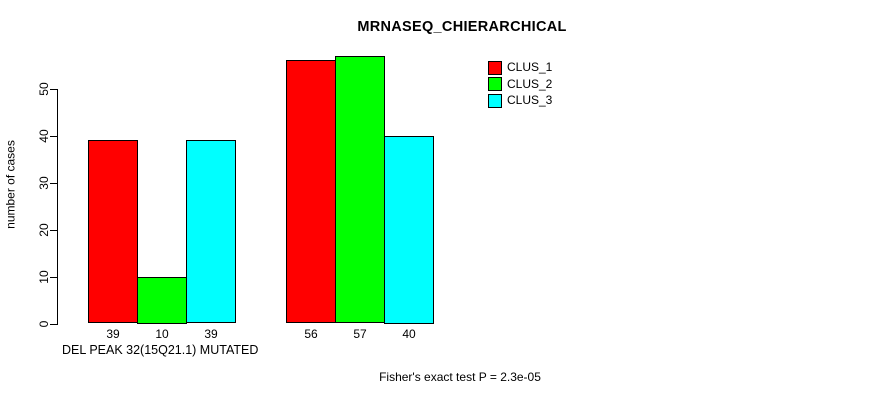 This screenshot has height=400, width=890. What do you see at coordinates (57, 206) in the screenshot?
I see `y-axis-line` at bounding box center [57, 206].